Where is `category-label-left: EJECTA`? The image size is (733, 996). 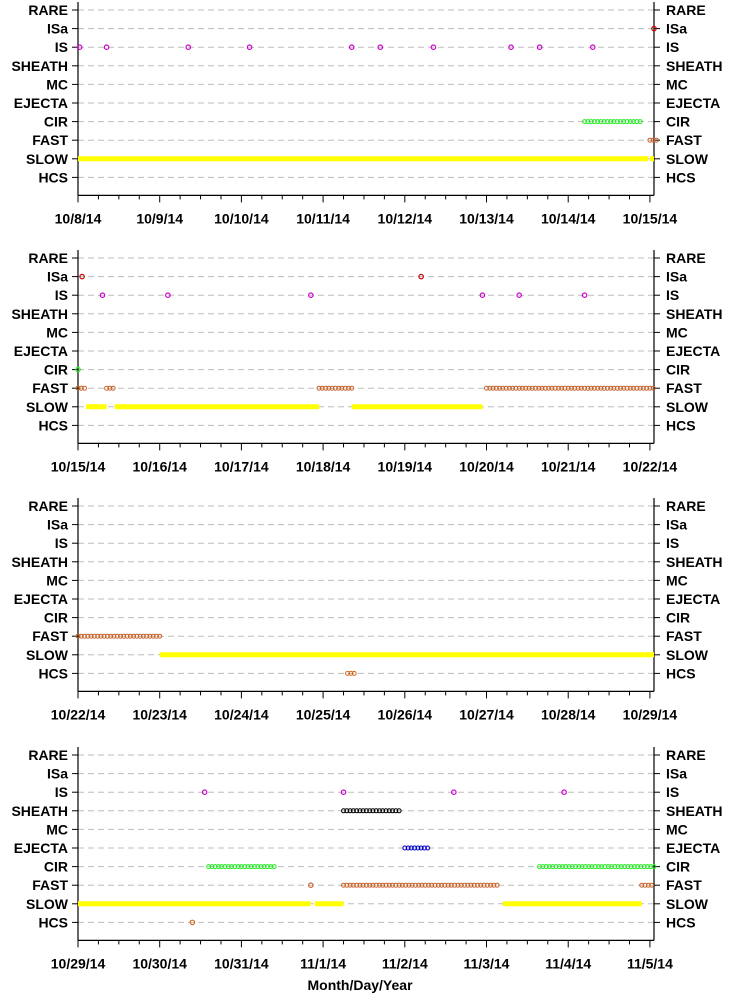 category-label-left: EJECTA is located at coordinates (41, 848).